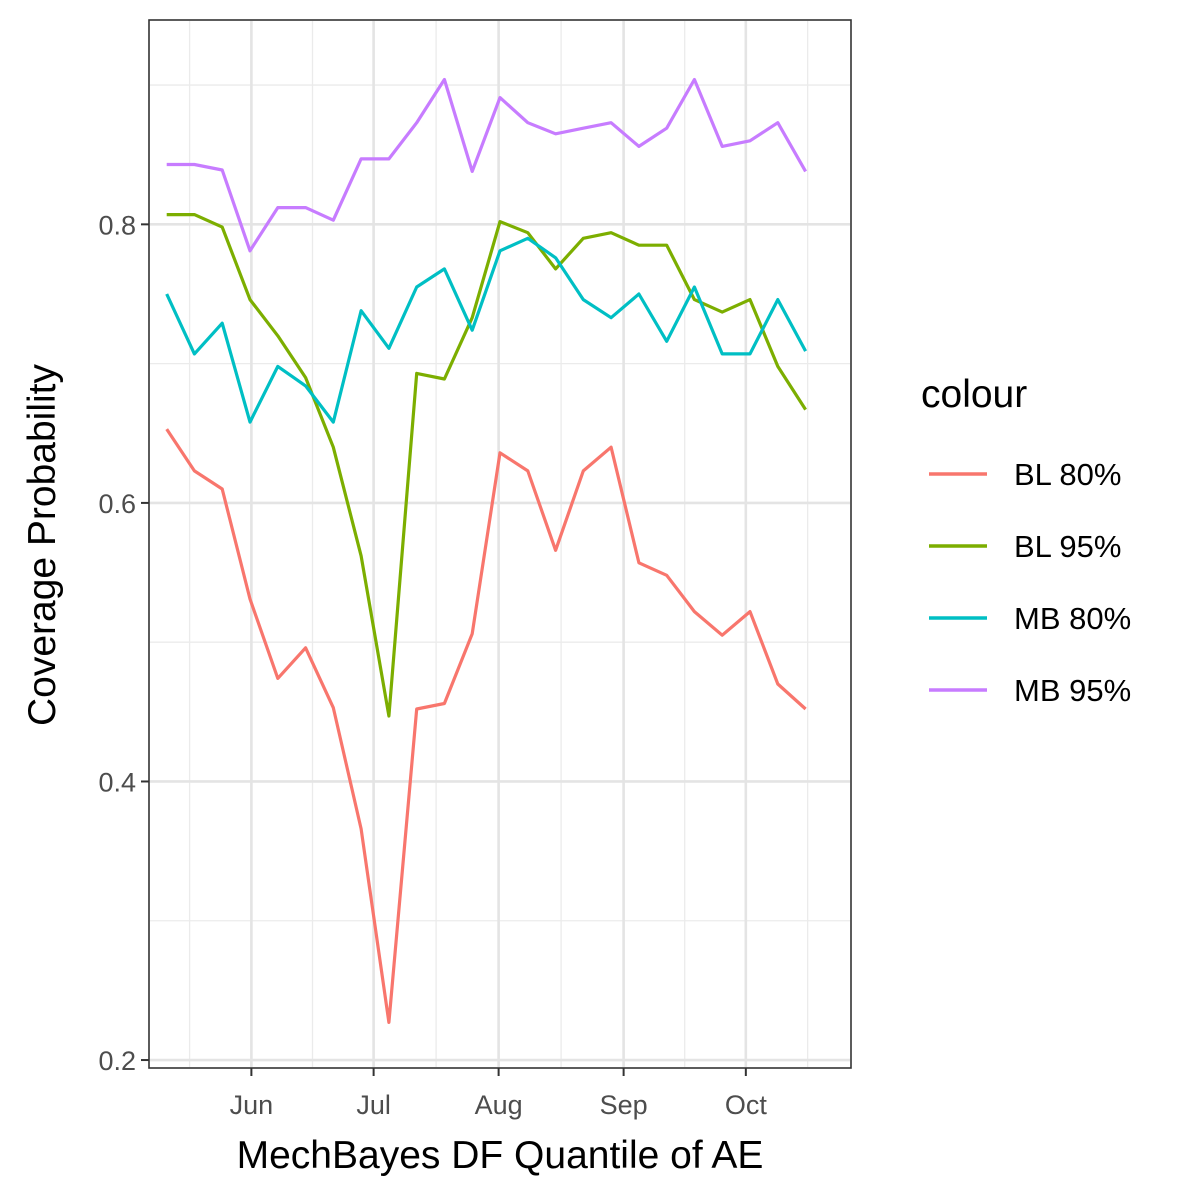 Image resolution: width=1200 pixels, height=1200 pixels. What do you see at coordinates (746, 1105) in the screenshot?
I see `x-tick-label: Oct` at bounding box center [746, 1105].